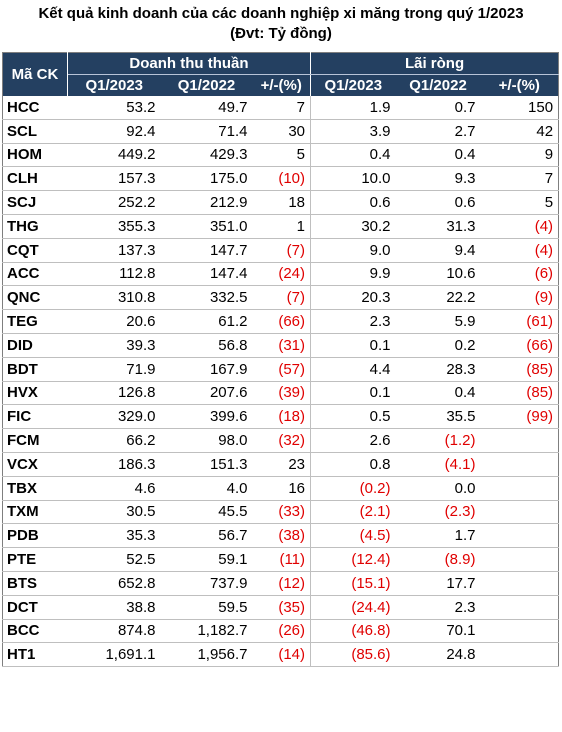 Image resolution: width=562 pixels, height=732 pixels. What do you see at coordinates (281, 369) in the screenshot?
I see `cell-revenue-change: (57)` at bounding box center [281, 369].